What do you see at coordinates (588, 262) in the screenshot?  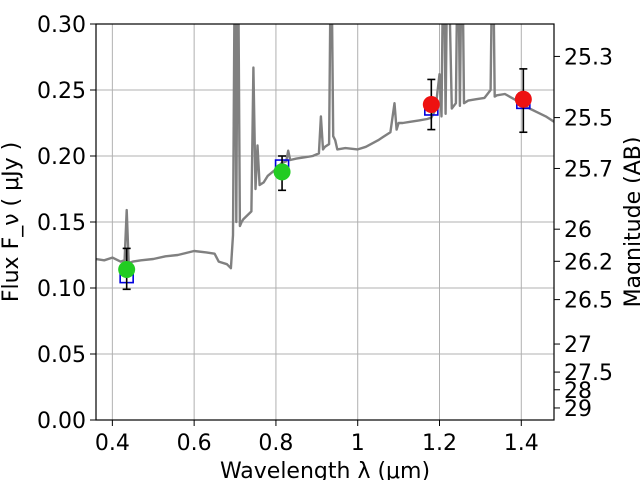 I see `y2-tick-label: 26.2` at bounding box center [588, 262].